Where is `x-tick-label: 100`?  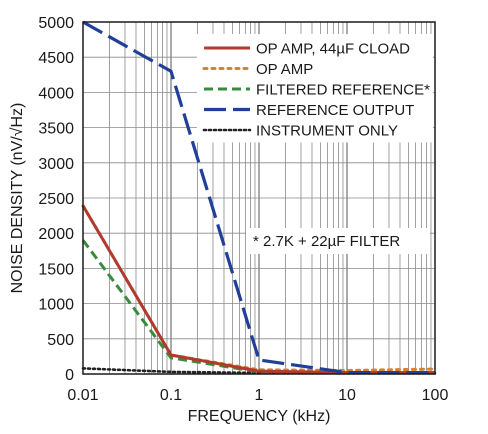 x-tick-label: 100 is located at coordinates (435, 395).